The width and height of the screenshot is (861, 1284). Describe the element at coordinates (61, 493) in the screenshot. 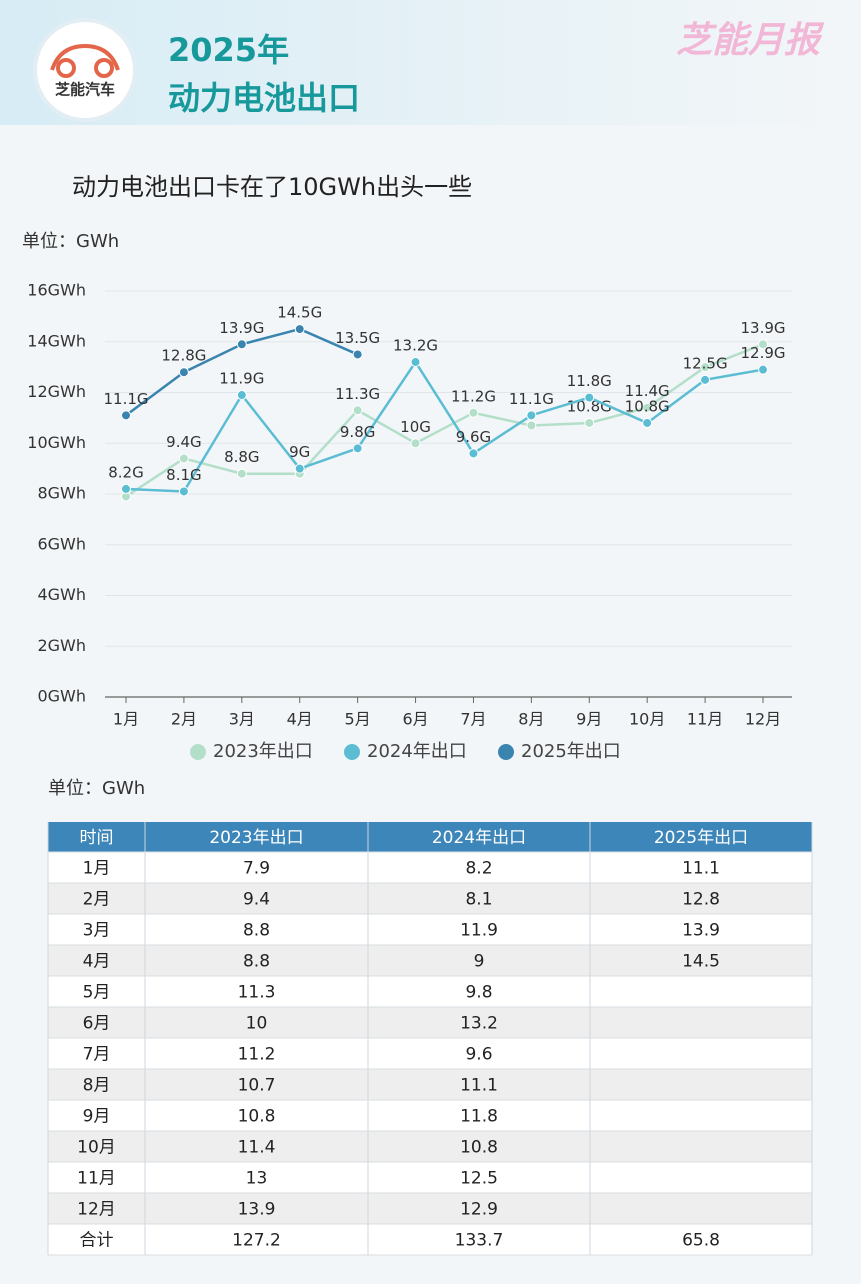

I see `y-tick-label: 8GWh` at that location.